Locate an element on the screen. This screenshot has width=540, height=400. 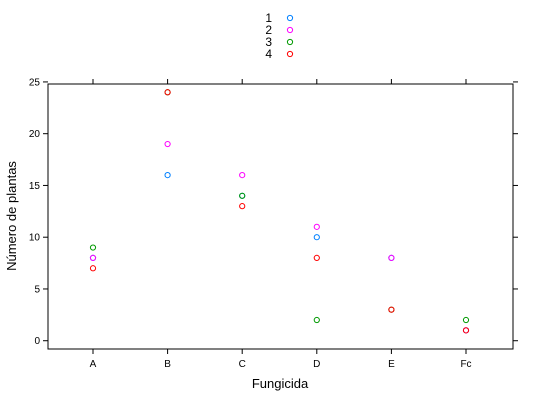
legend-label: 1 is located at coordinates (268, 18).